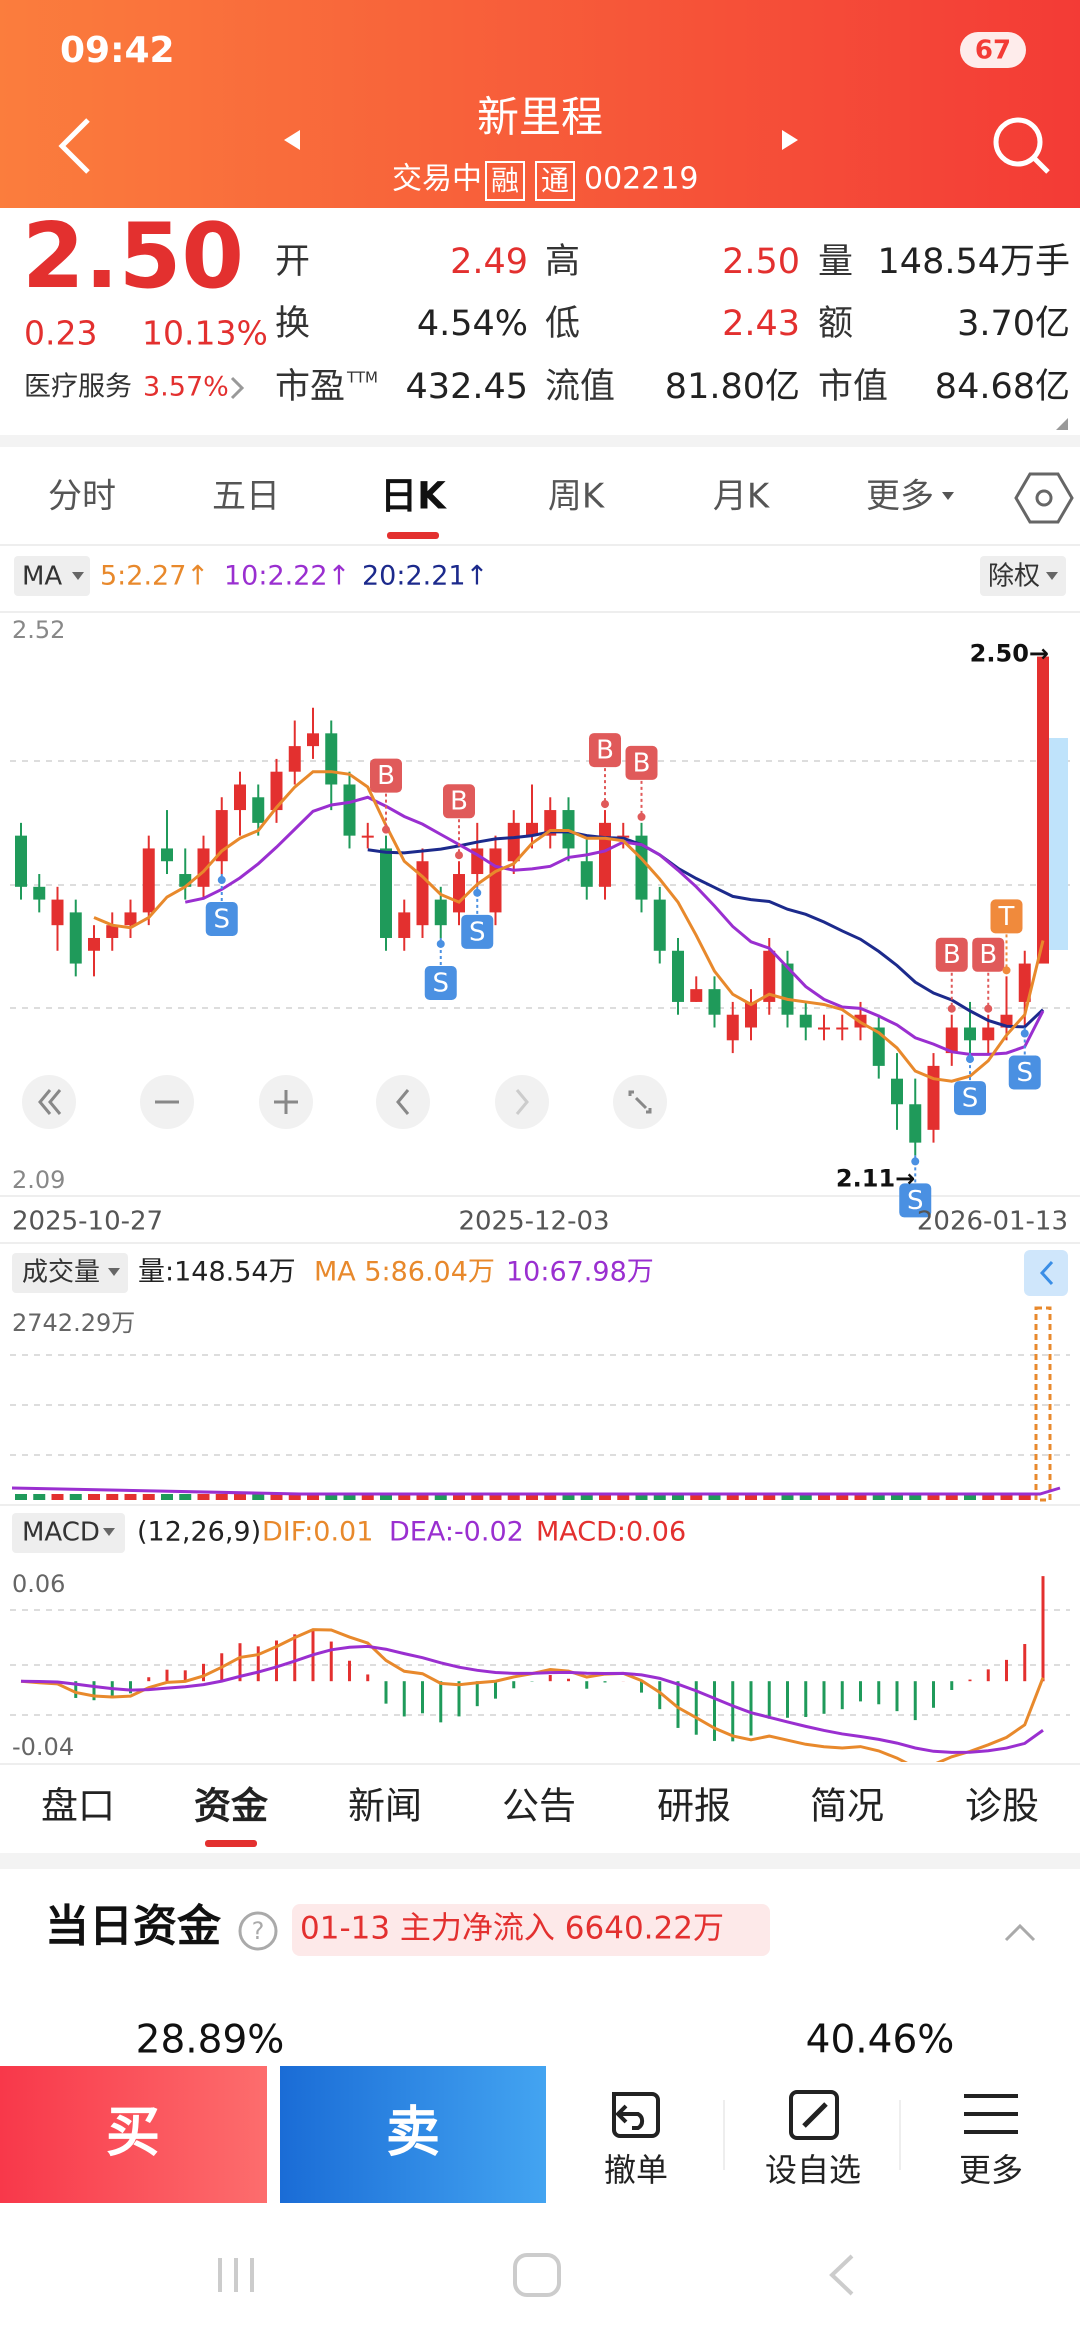 The height and width of the screenshot is (2340, 1080). I want to click on signal-label: T, so click(1006, 917).